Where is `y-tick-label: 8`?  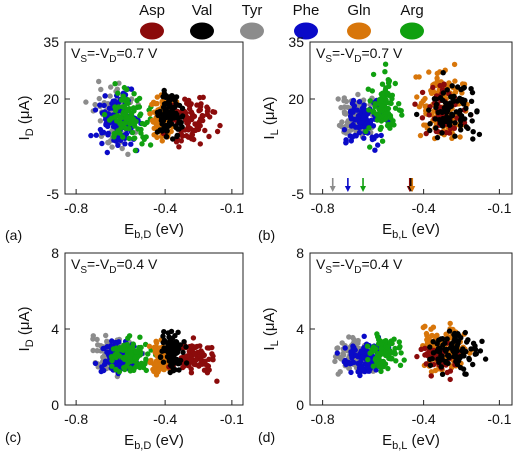 y-tick-label: 8 is located at coordinates (55, 253).